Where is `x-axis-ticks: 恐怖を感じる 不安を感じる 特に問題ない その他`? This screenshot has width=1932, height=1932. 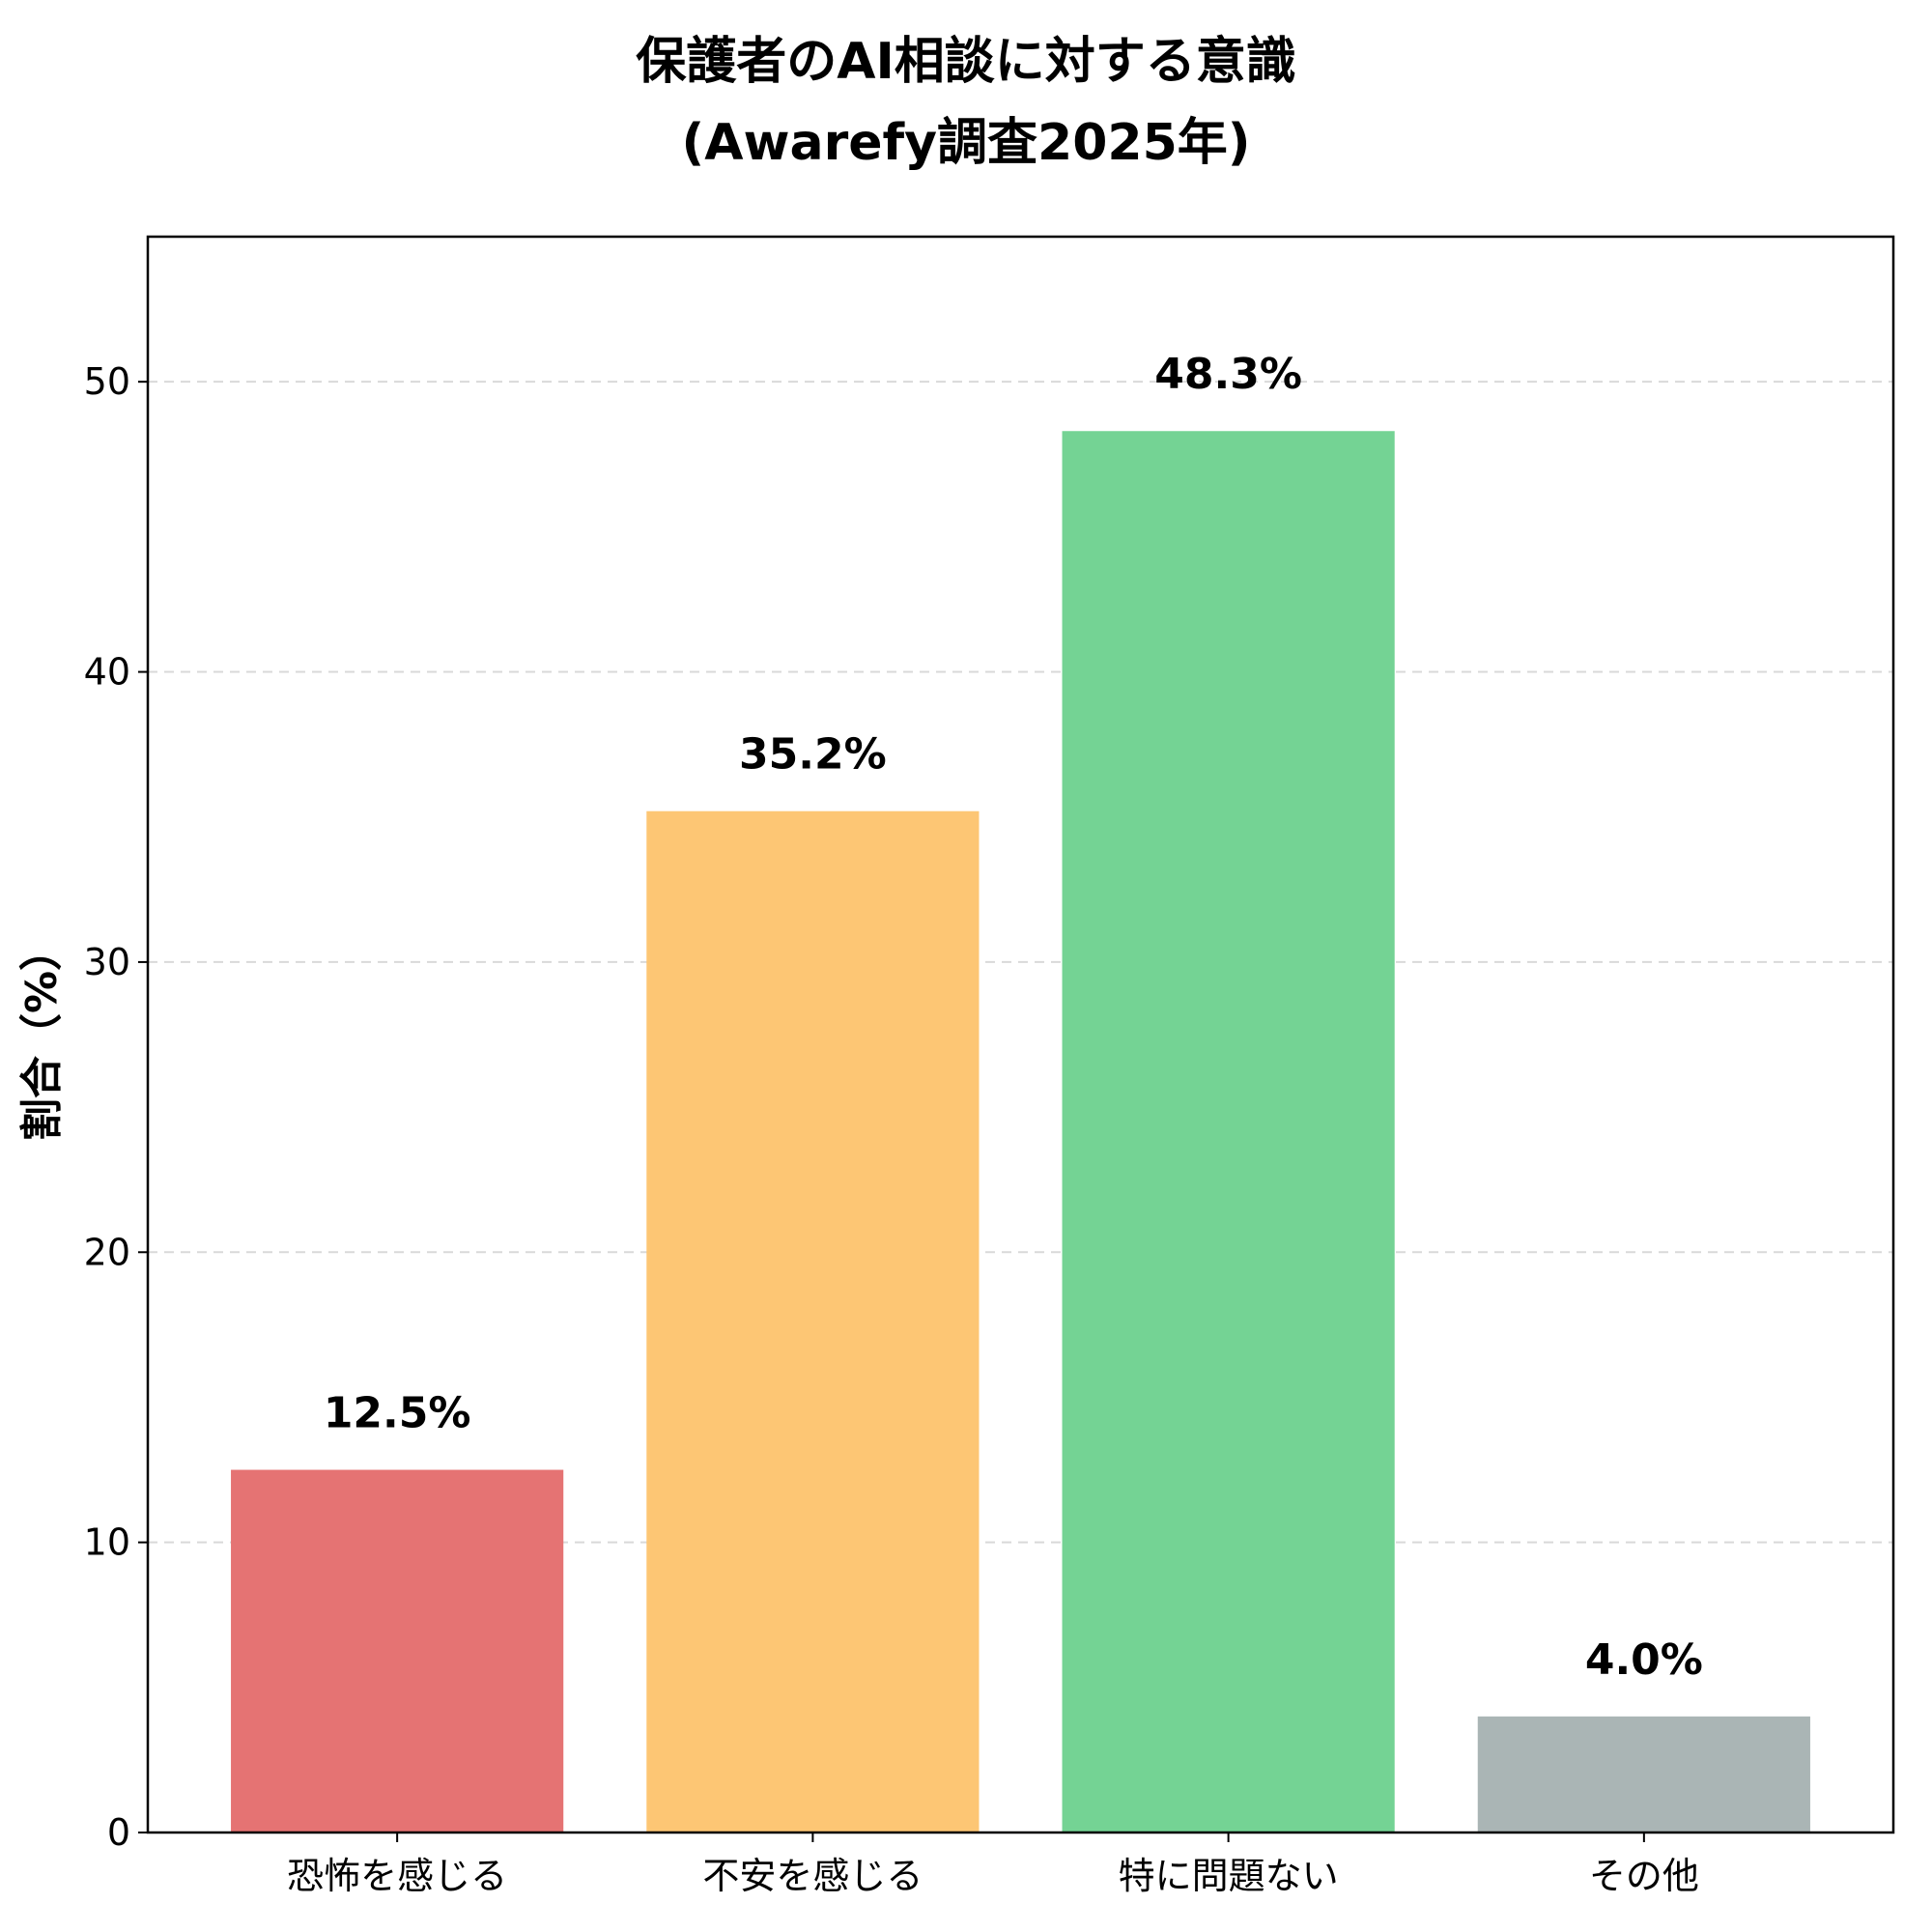 x-axis-ticks: 恐怖を感じる 不安を感じる 特に問題ない その他 is located at coordinates (993, 1865).